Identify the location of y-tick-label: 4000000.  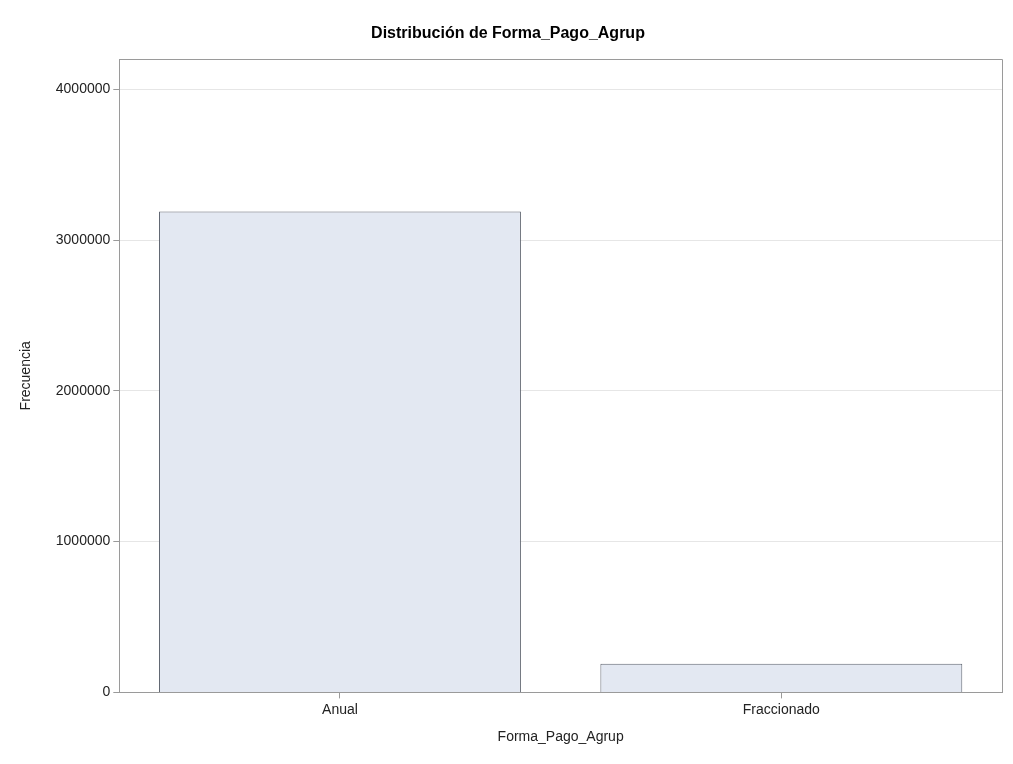
(83, 88).